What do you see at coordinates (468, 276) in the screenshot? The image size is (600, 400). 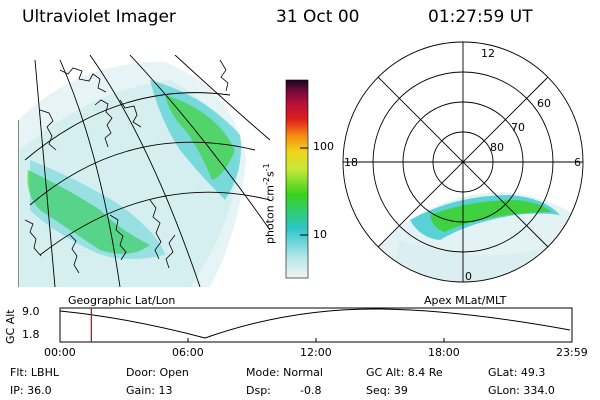 I see `mlt-label-0: 0` at bounding box center [468, 276].